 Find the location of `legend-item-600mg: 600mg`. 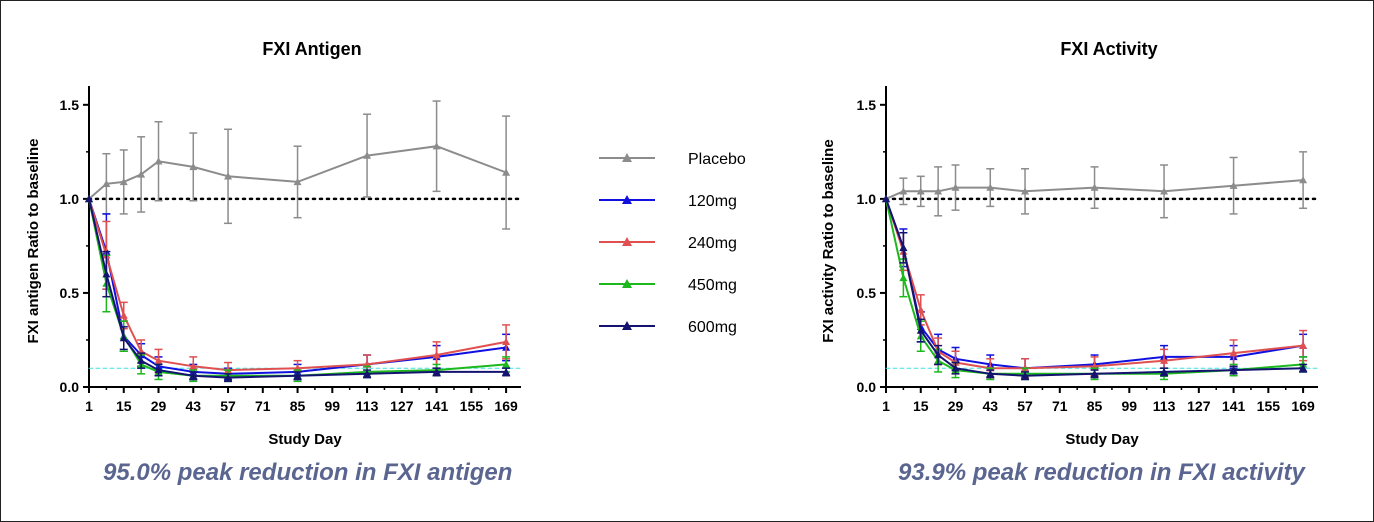

legend-item-600mg: 600mg is located at coordinates (668, 327).